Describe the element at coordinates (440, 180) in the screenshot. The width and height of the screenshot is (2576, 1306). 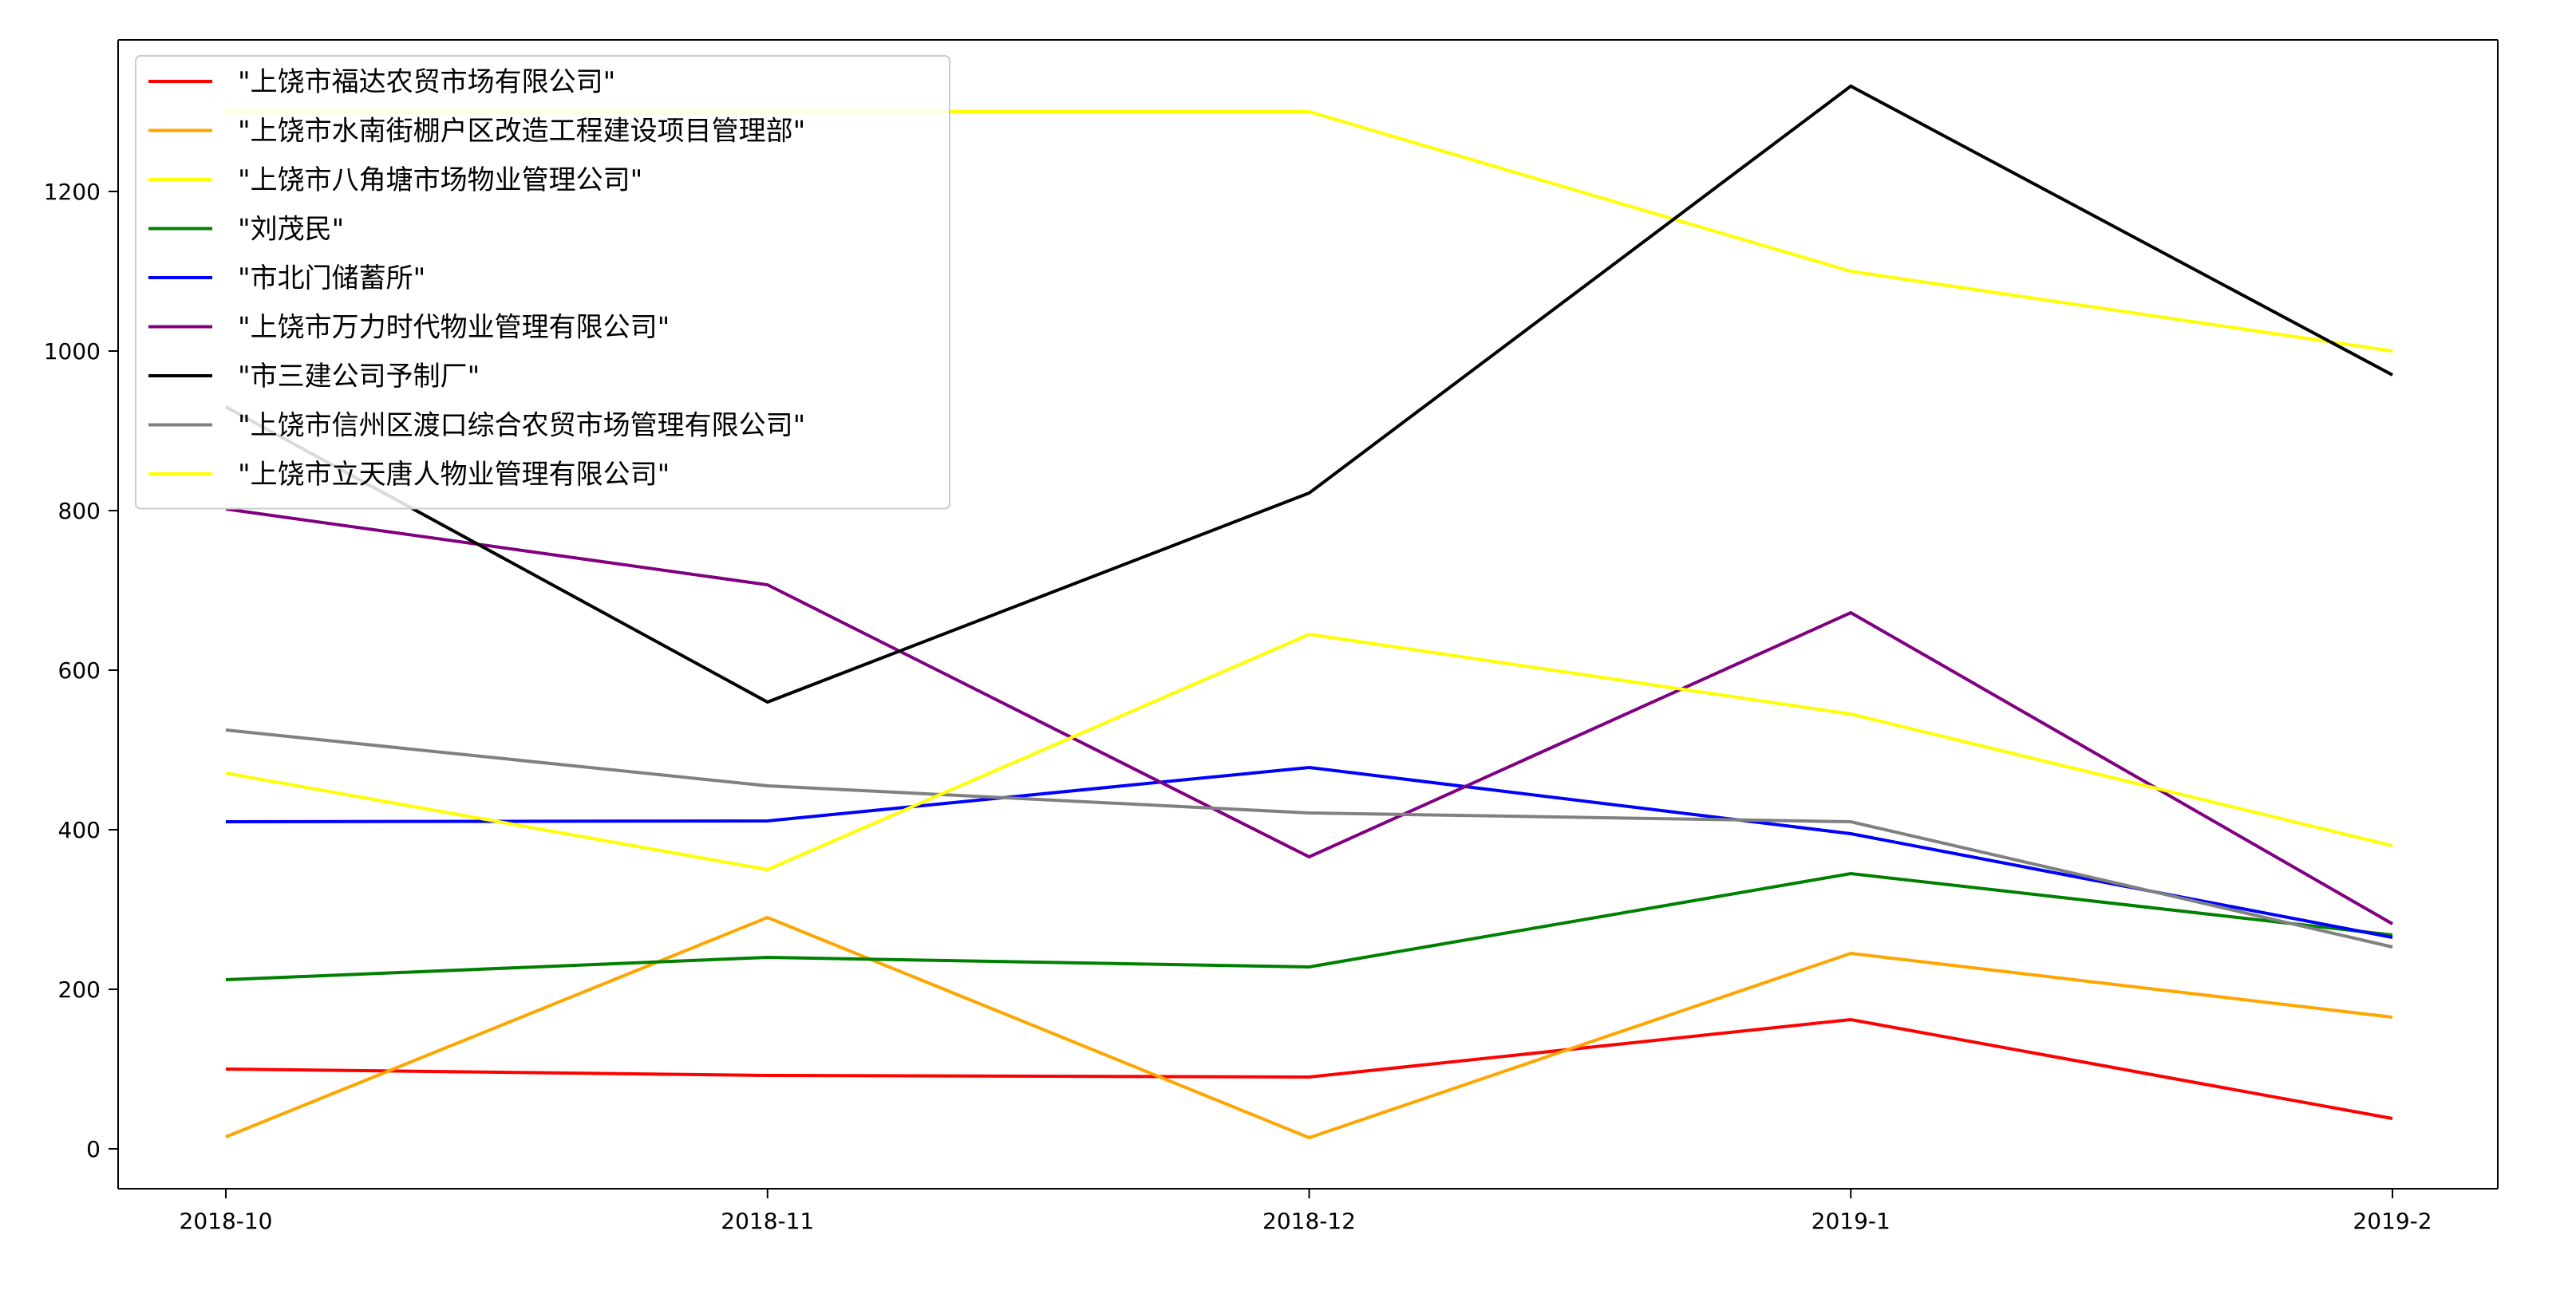
I see `legend-label: "上饶市八角塘市场物业管理公司"` at that location.